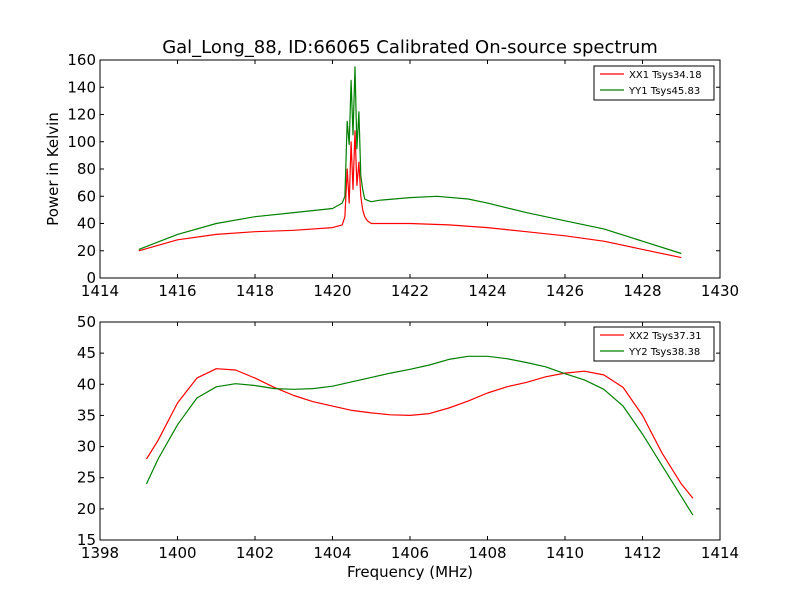 The width and height of the screenshot is (800, 600). What do you see at coordinates (410, 553) in the screenshot?
I see `x-tick-label: 1406` at bounding box center [410, 553].